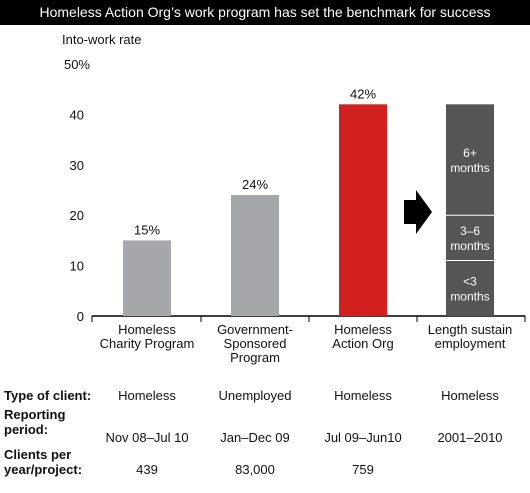  I want to click on y-tick-label: 40, so click(77, 114).